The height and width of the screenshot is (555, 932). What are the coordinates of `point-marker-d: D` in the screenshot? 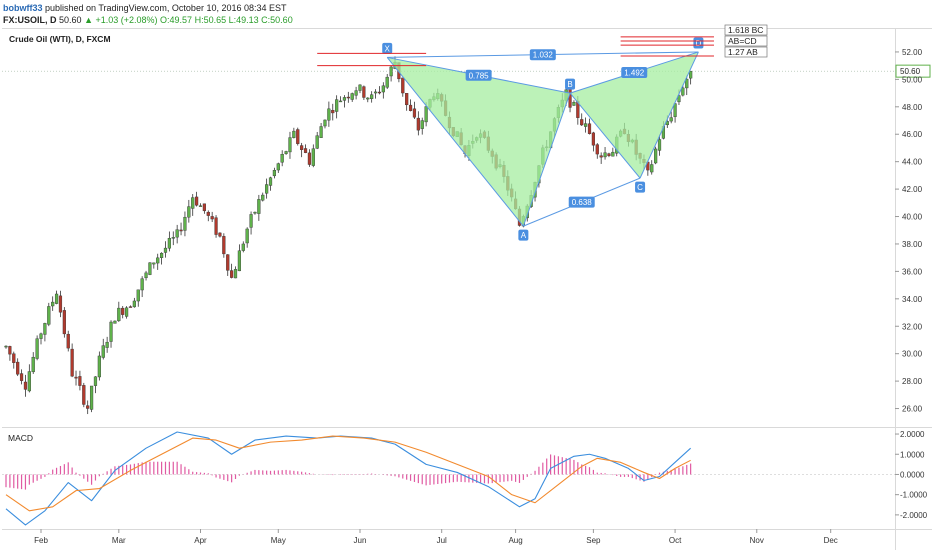 It's located at (698, 43).